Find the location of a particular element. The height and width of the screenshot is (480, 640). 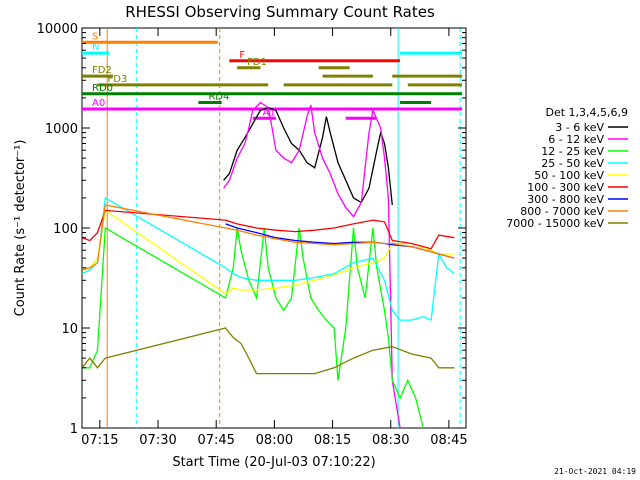

flag-label-rd4: RD4 is located at coordinates (218, 96).